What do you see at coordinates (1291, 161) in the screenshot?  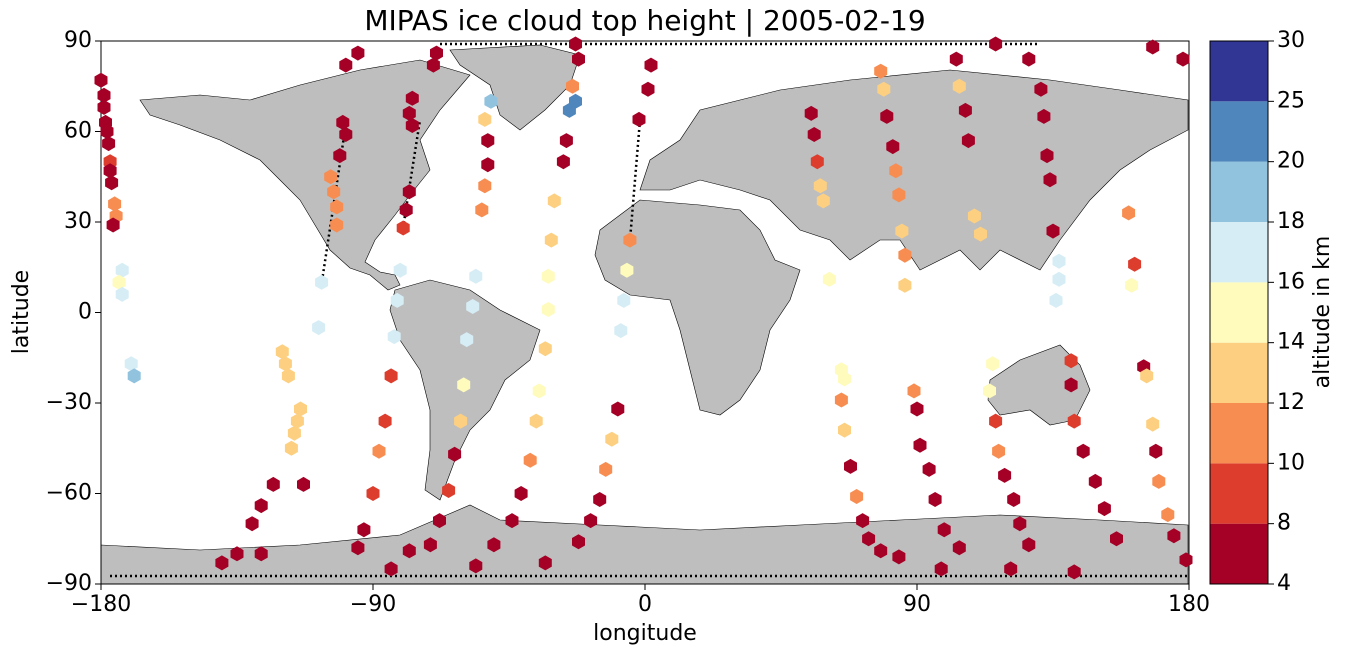 I see `colorbar-tick-label: 20` at bounding box center [1291, 161].